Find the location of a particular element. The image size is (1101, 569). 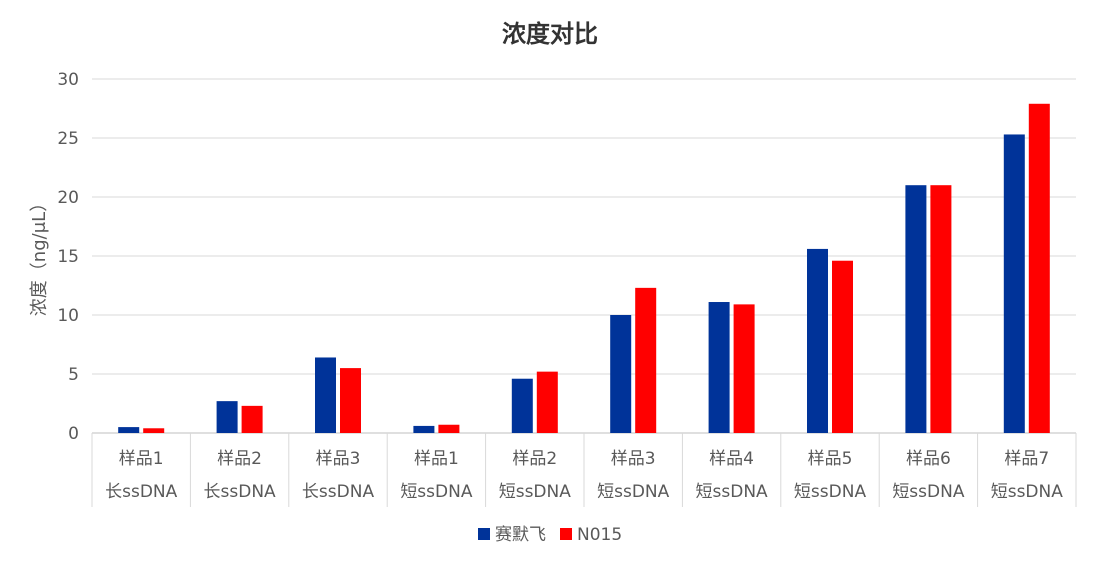

y-tick-label: 15 is located at coordinates (68, 257).